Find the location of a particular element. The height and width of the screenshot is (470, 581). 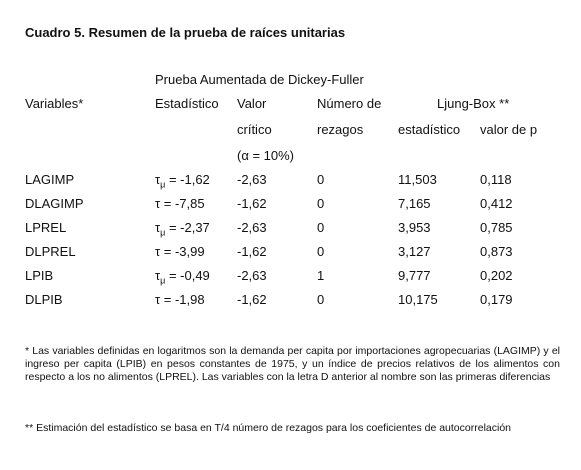

statistic-cell: τμ = -1,62 is located at coordinates (182, 182).